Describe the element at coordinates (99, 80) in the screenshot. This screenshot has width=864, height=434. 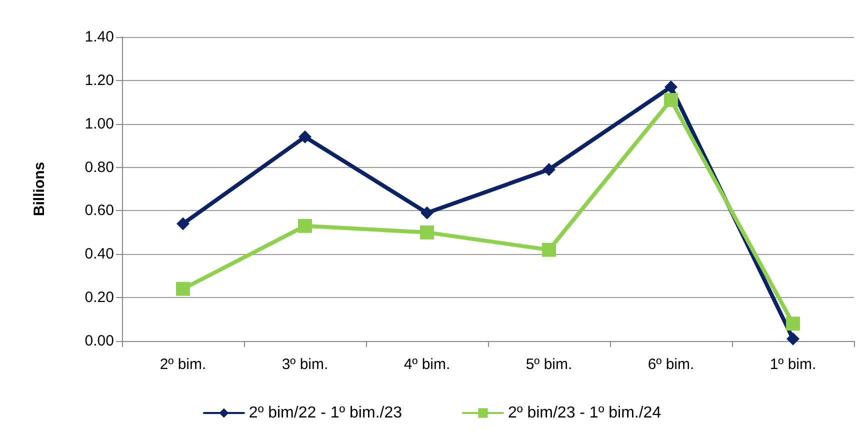
I see `y-tick-label: 1.20` at that location.